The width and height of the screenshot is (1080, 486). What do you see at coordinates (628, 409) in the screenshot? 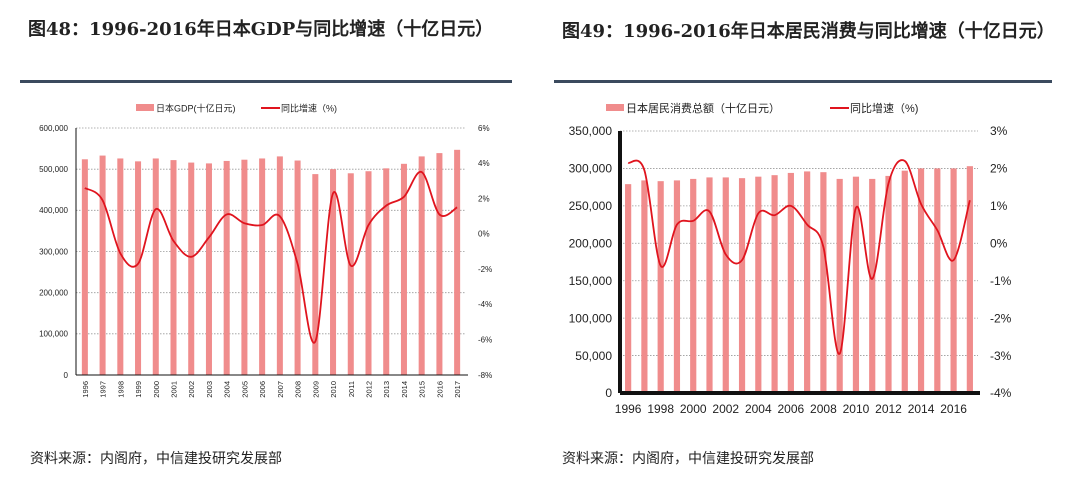
I see `chart2-x-tick-label: 1996` at bounding box center [628, 409].